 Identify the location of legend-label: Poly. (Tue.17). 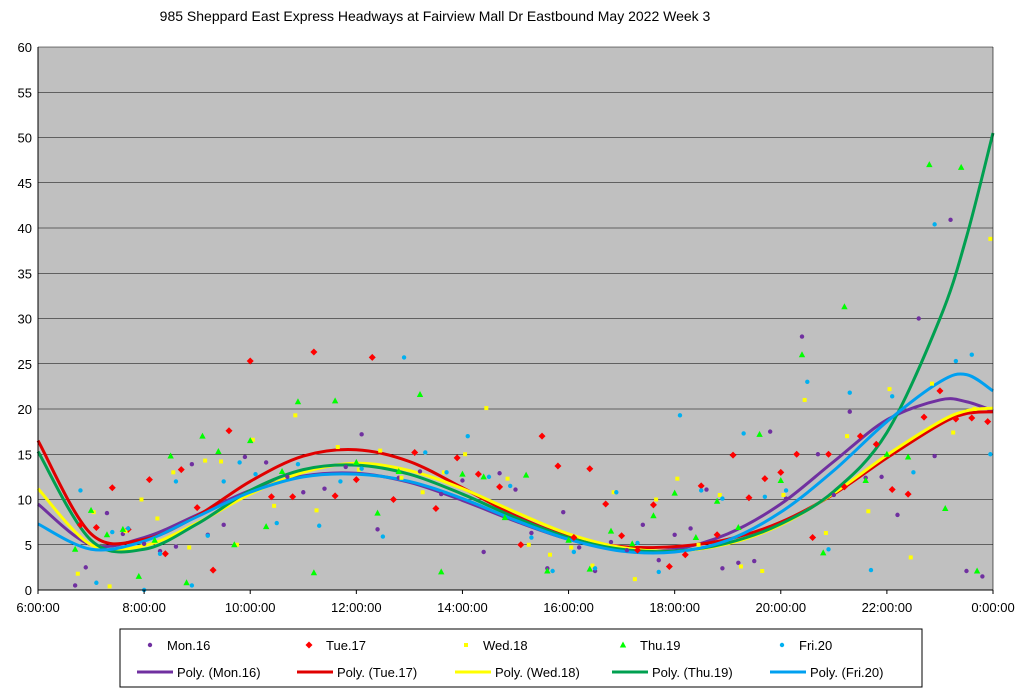
(377, 672).